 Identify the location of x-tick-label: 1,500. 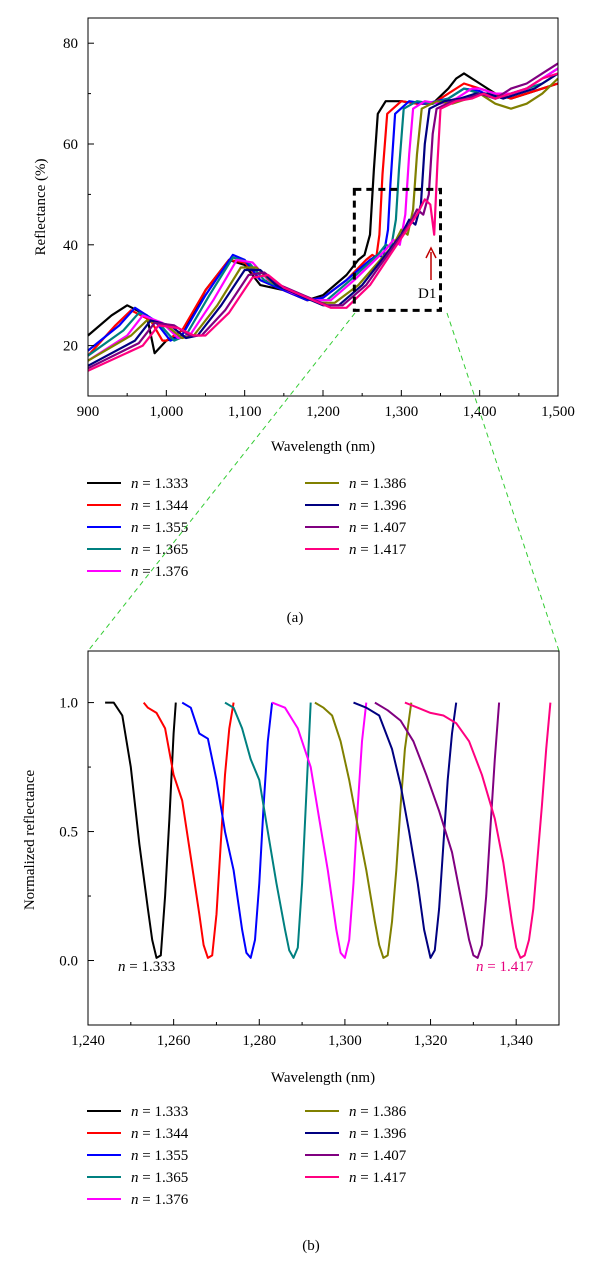
(558, 412).